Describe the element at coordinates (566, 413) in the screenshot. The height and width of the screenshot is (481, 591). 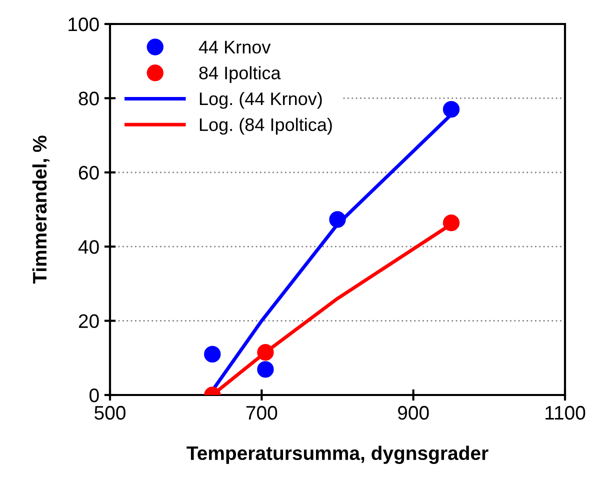
I see `x-tick-label: 1100` at that location.